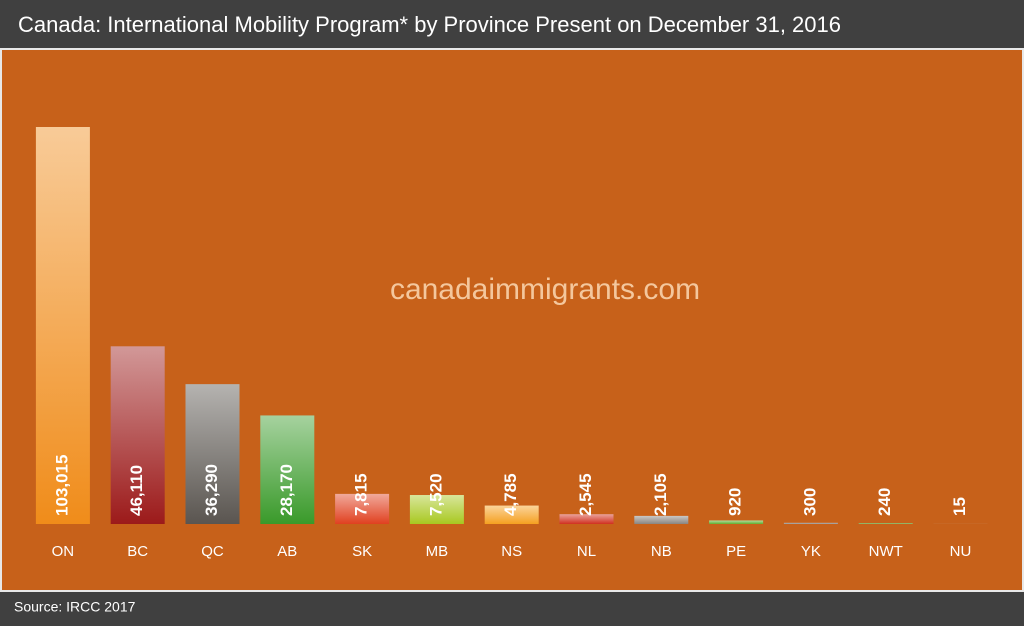 This screenshot has width=1024, height=626. Describe the element at coordinates (61, 485) in the screenshot. I see `value-label: 103,015` at that location.